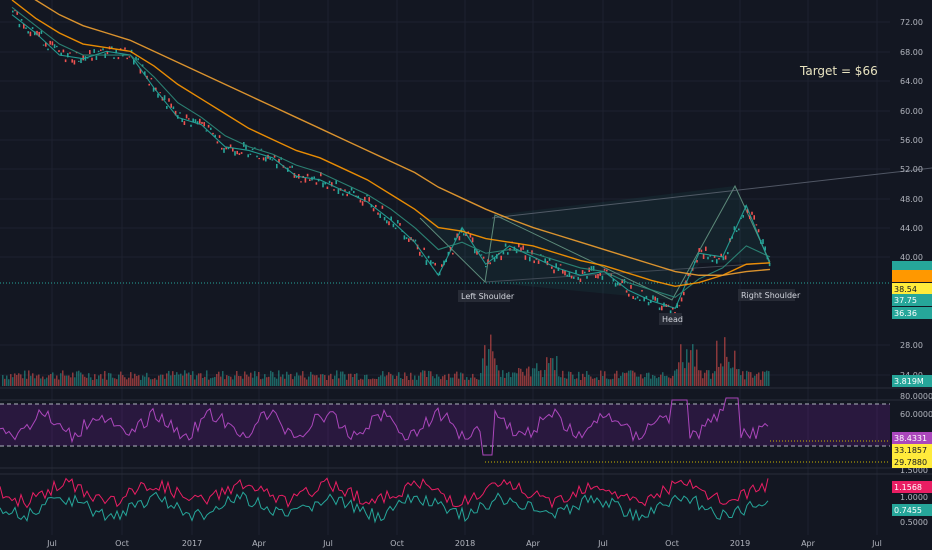 This screenshot has height=550, width=932. What do you see at coordinates (911, 111) in the screenshot?
I see `y-tick-label: 60.00` at bounding box center [911, 111].